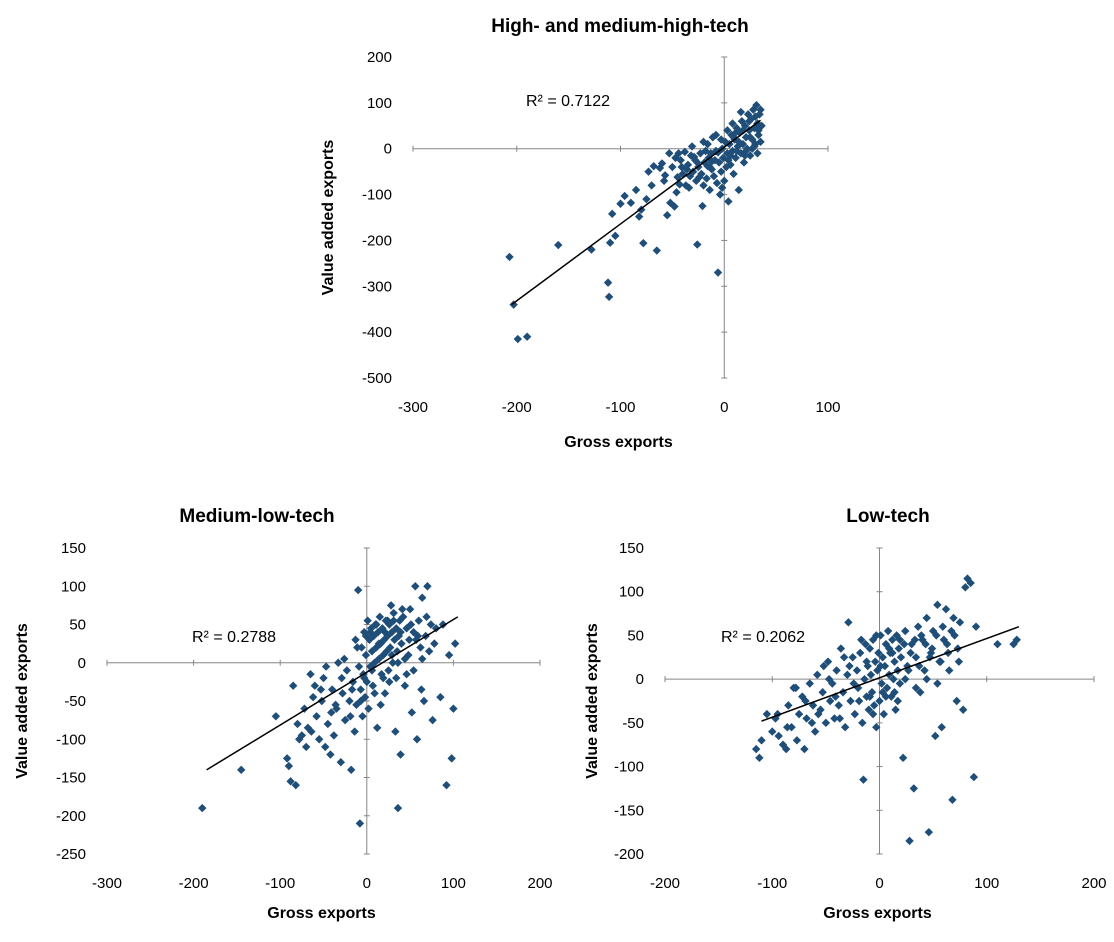 The width and height of the screenshot is (1114, 942). Describe the element at coordinates (629, 854) in the screenshot. I see `y-tick-label: -200` at that location.